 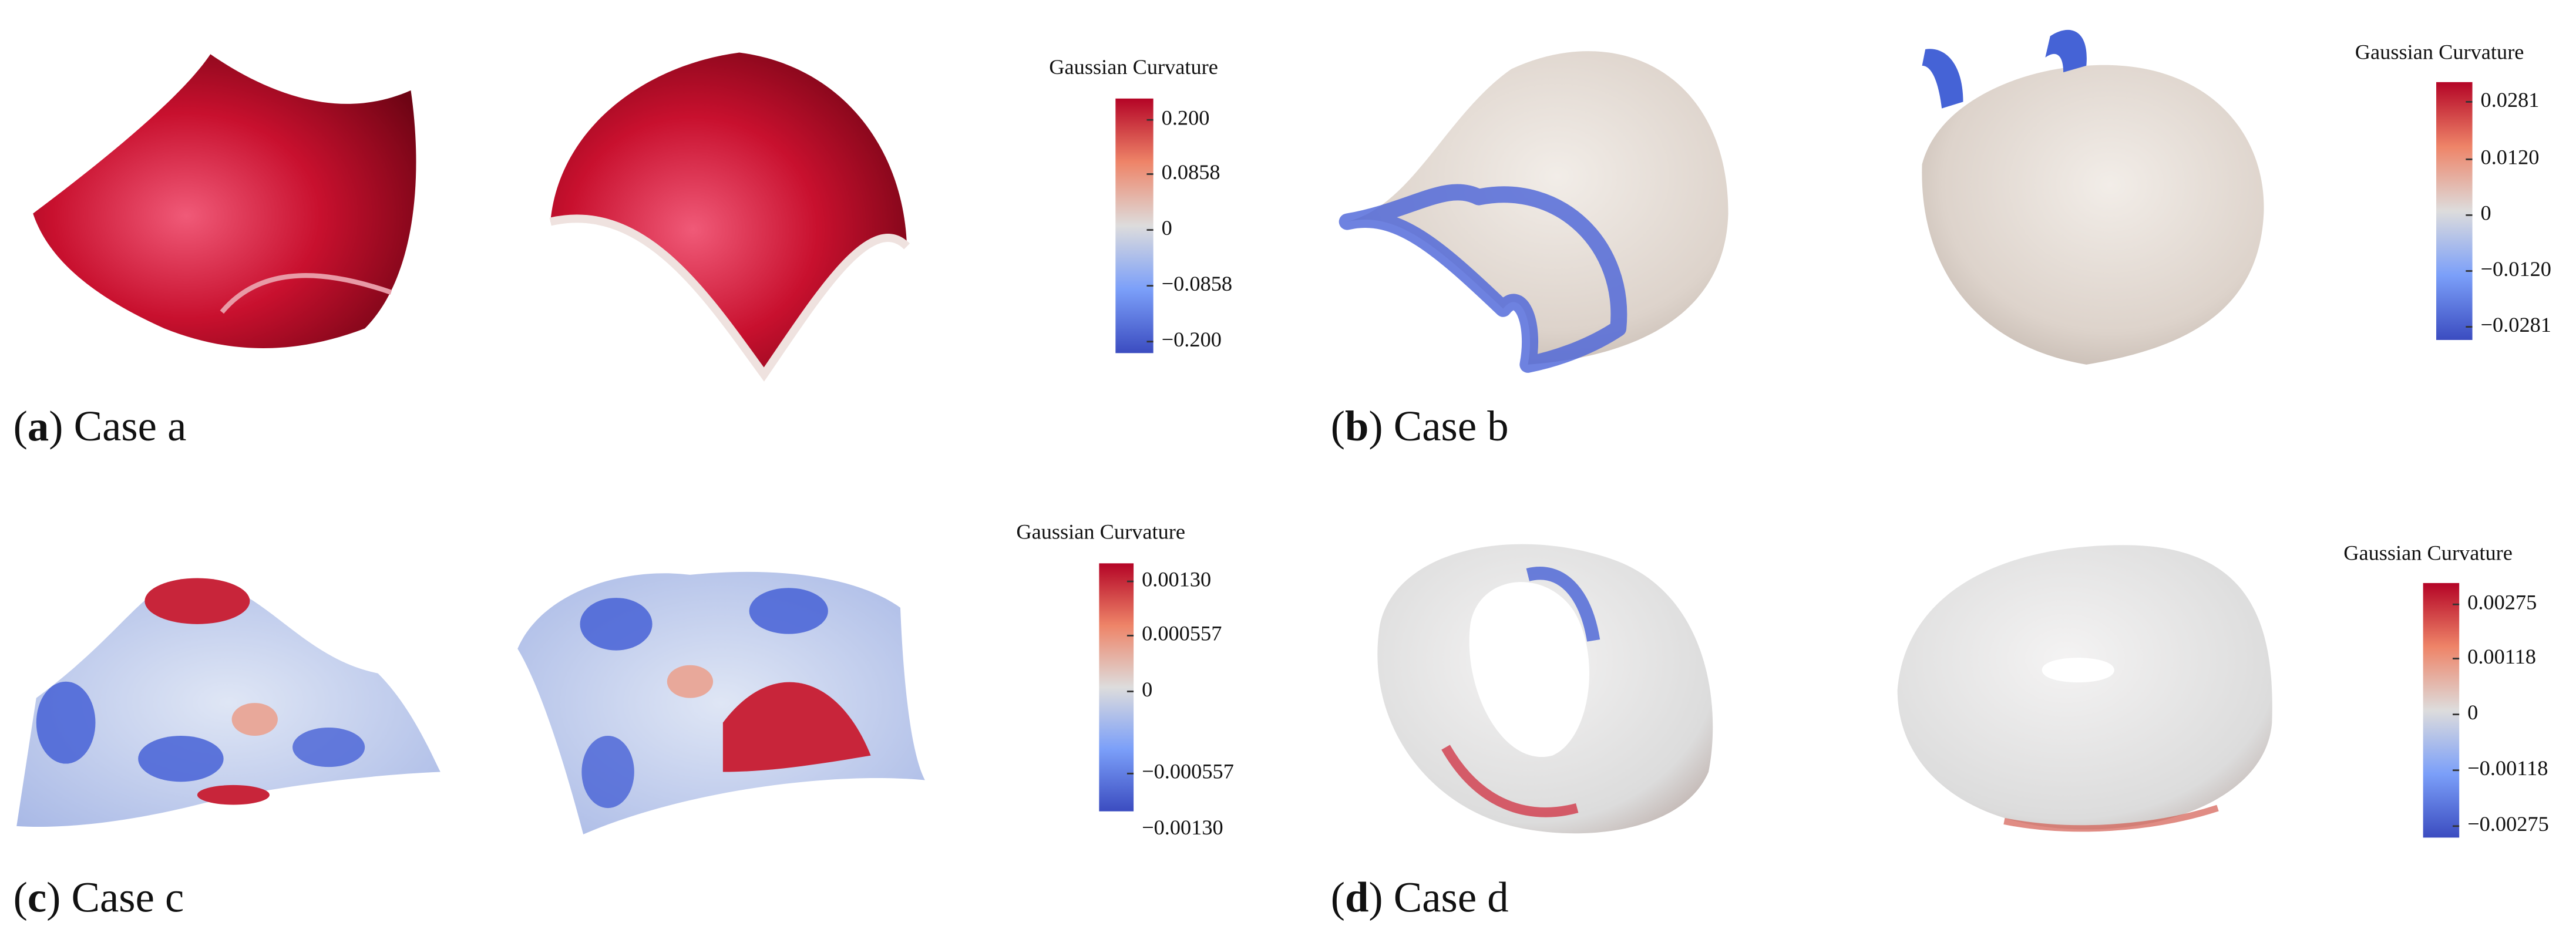 I want to click on colorbar-tick-label: −0.0858, so click(x=1197, y=283).